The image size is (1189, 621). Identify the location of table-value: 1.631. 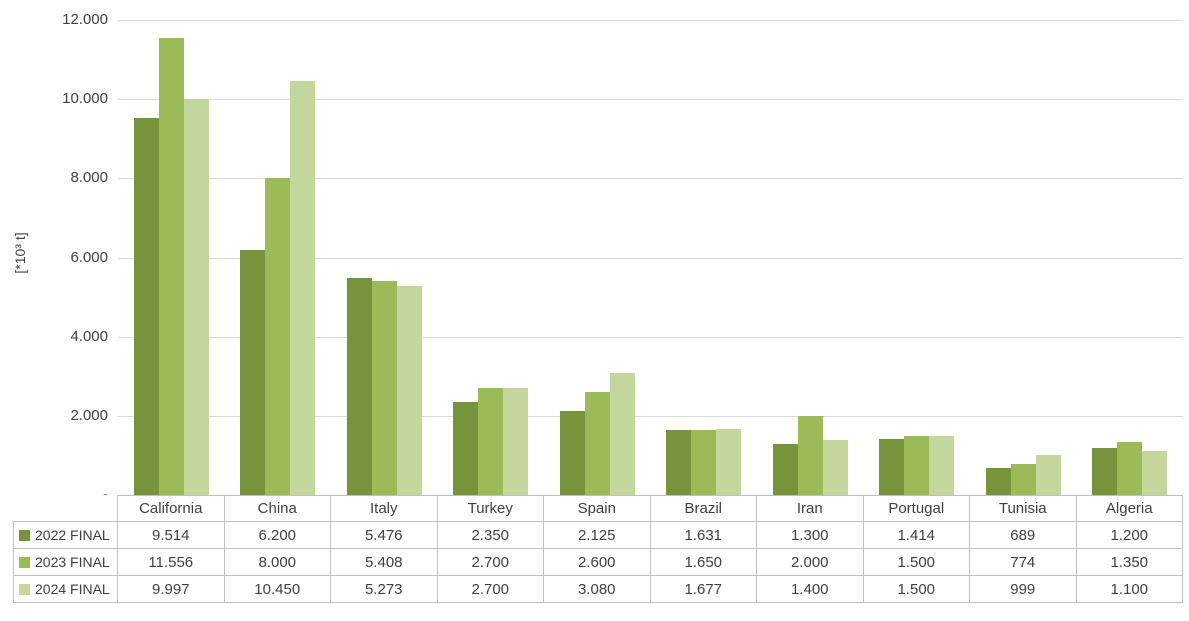
(703, 535).